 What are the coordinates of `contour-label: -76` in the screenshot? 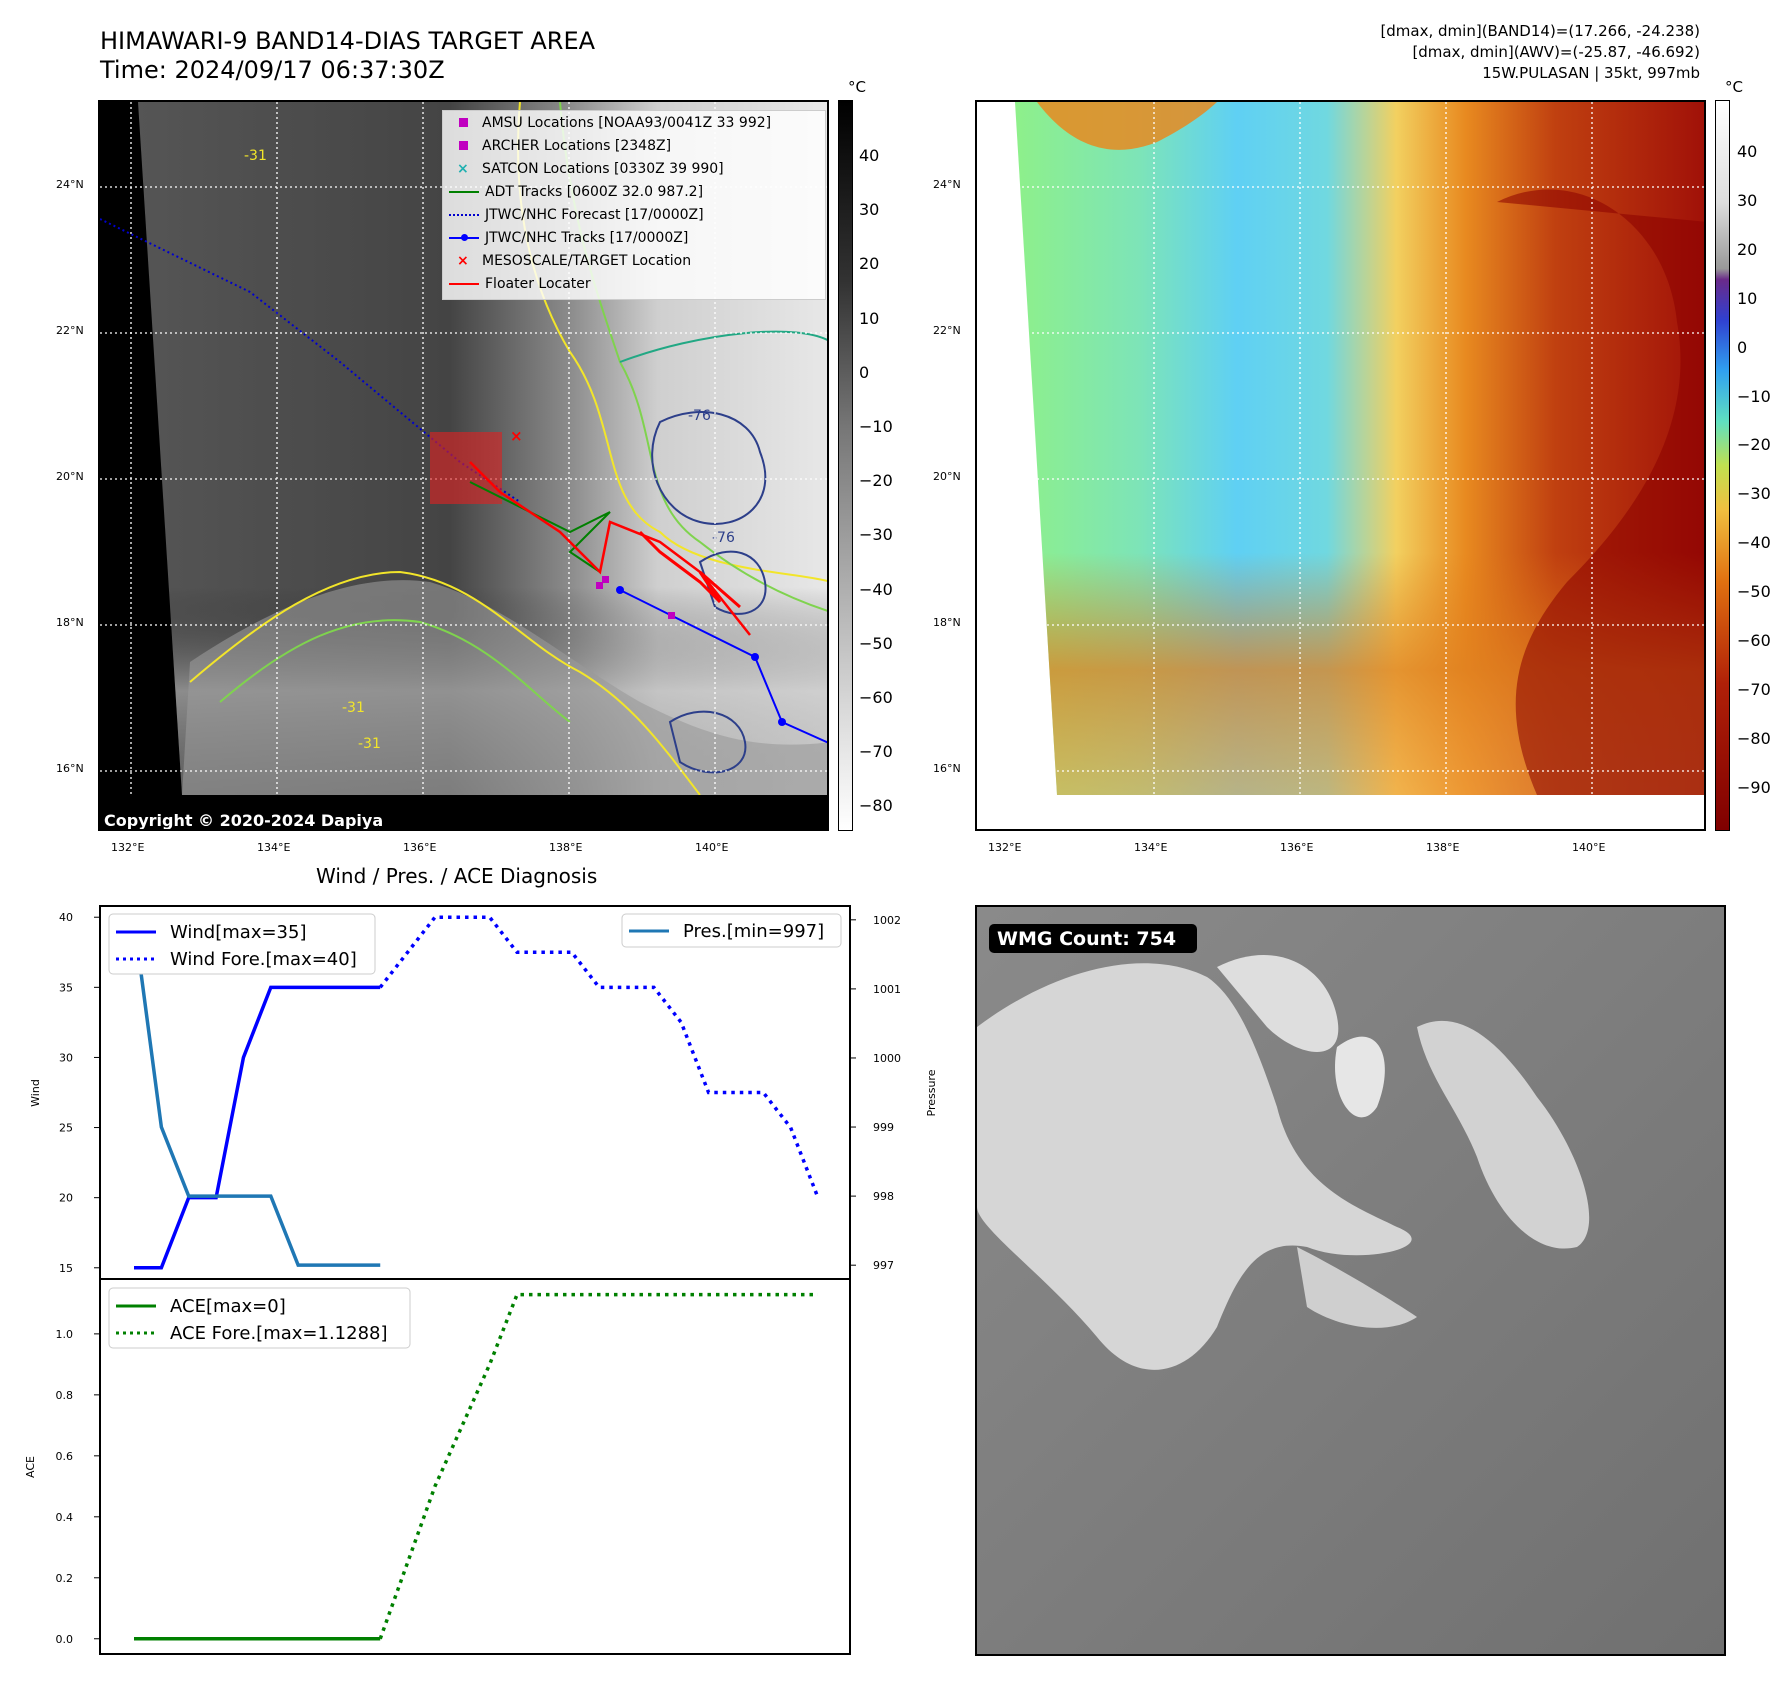 It's located at (699, 416).